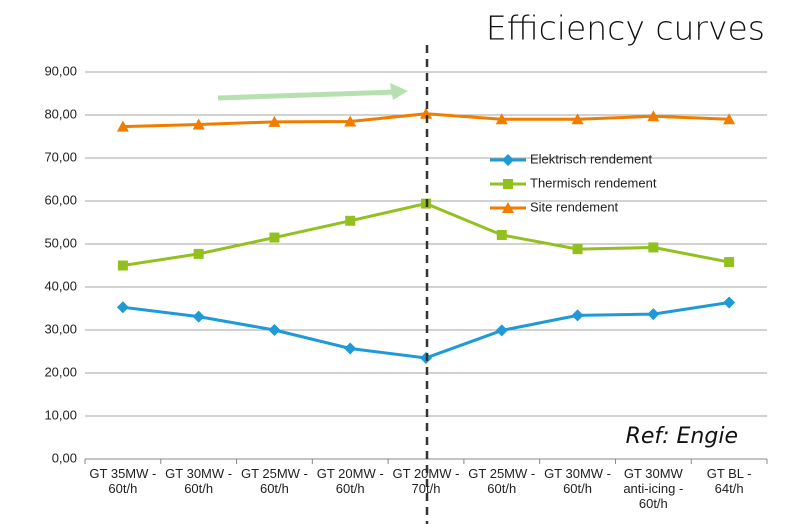 The height and width of the screenshot is (524, 790). What do you see at coordinates (682, 436) in the screenshot?
I see `annotation: Ref: Engie` at bounding box center [682, 436].